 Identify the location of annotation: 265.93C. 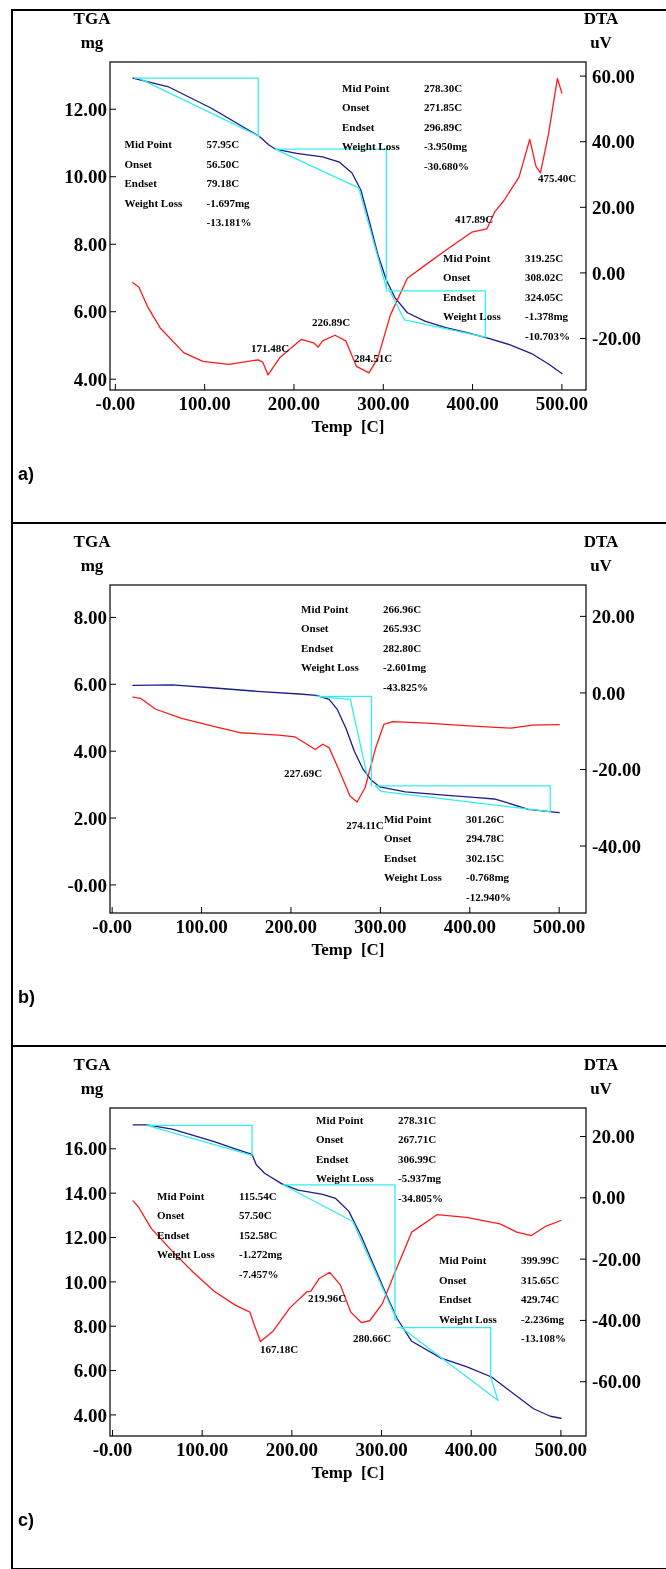
(402, 628).